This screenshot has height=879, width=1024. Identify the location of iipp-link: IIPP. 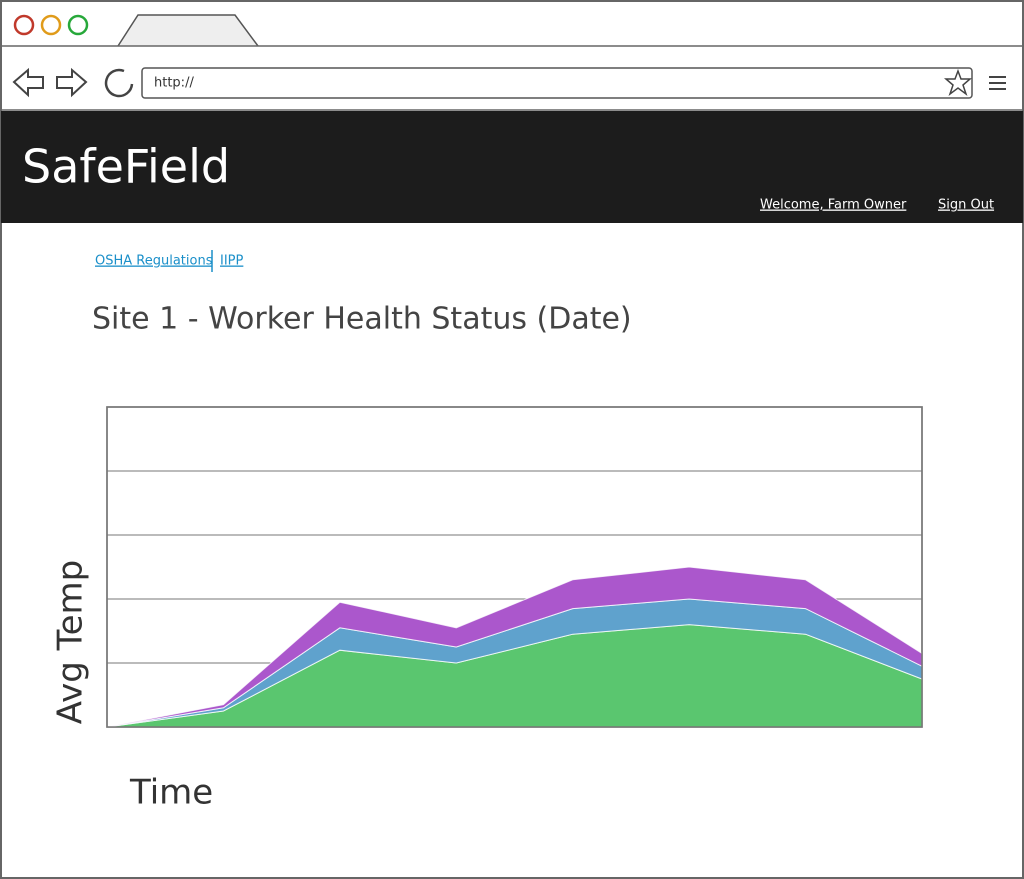
(232, 261).